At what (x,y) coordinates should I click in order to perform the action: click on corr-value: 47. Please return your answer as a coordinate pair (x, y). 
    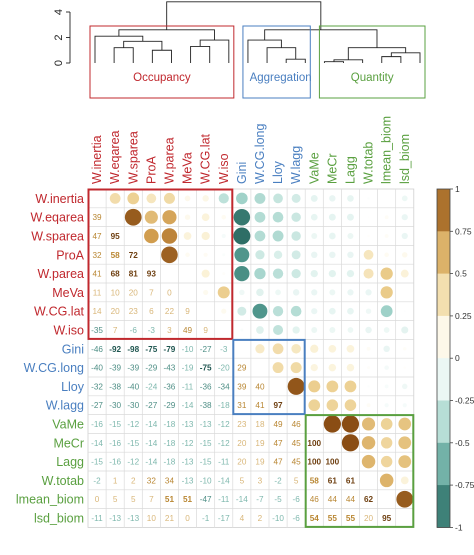
    Looking at the image, I should click on (278, 443).